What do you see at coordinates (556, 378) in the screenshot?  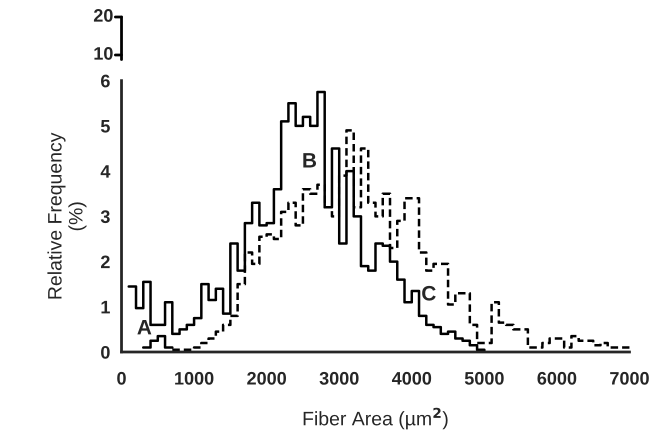 I see `x-tick-label: 6000` at bounding box center [556, 378].